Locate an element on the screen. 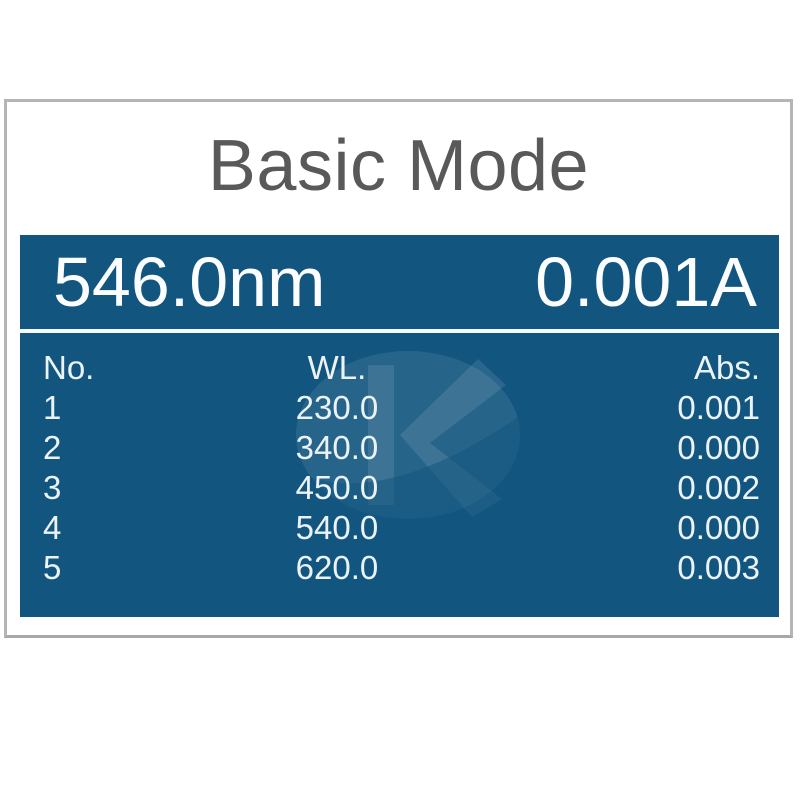 Image resolution: width=800 pixels, height=800 pixels. screen-divider is located at coordinates (399, 331).